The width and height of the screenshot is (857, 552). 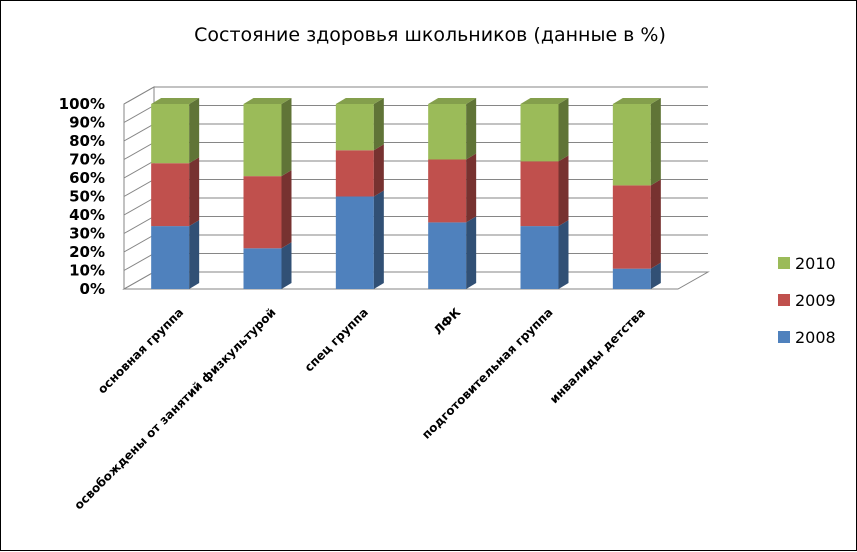 What do you see at coordinates (415, 95) in the screenshot?
I see `gridline` at bounding box center [415, 95].